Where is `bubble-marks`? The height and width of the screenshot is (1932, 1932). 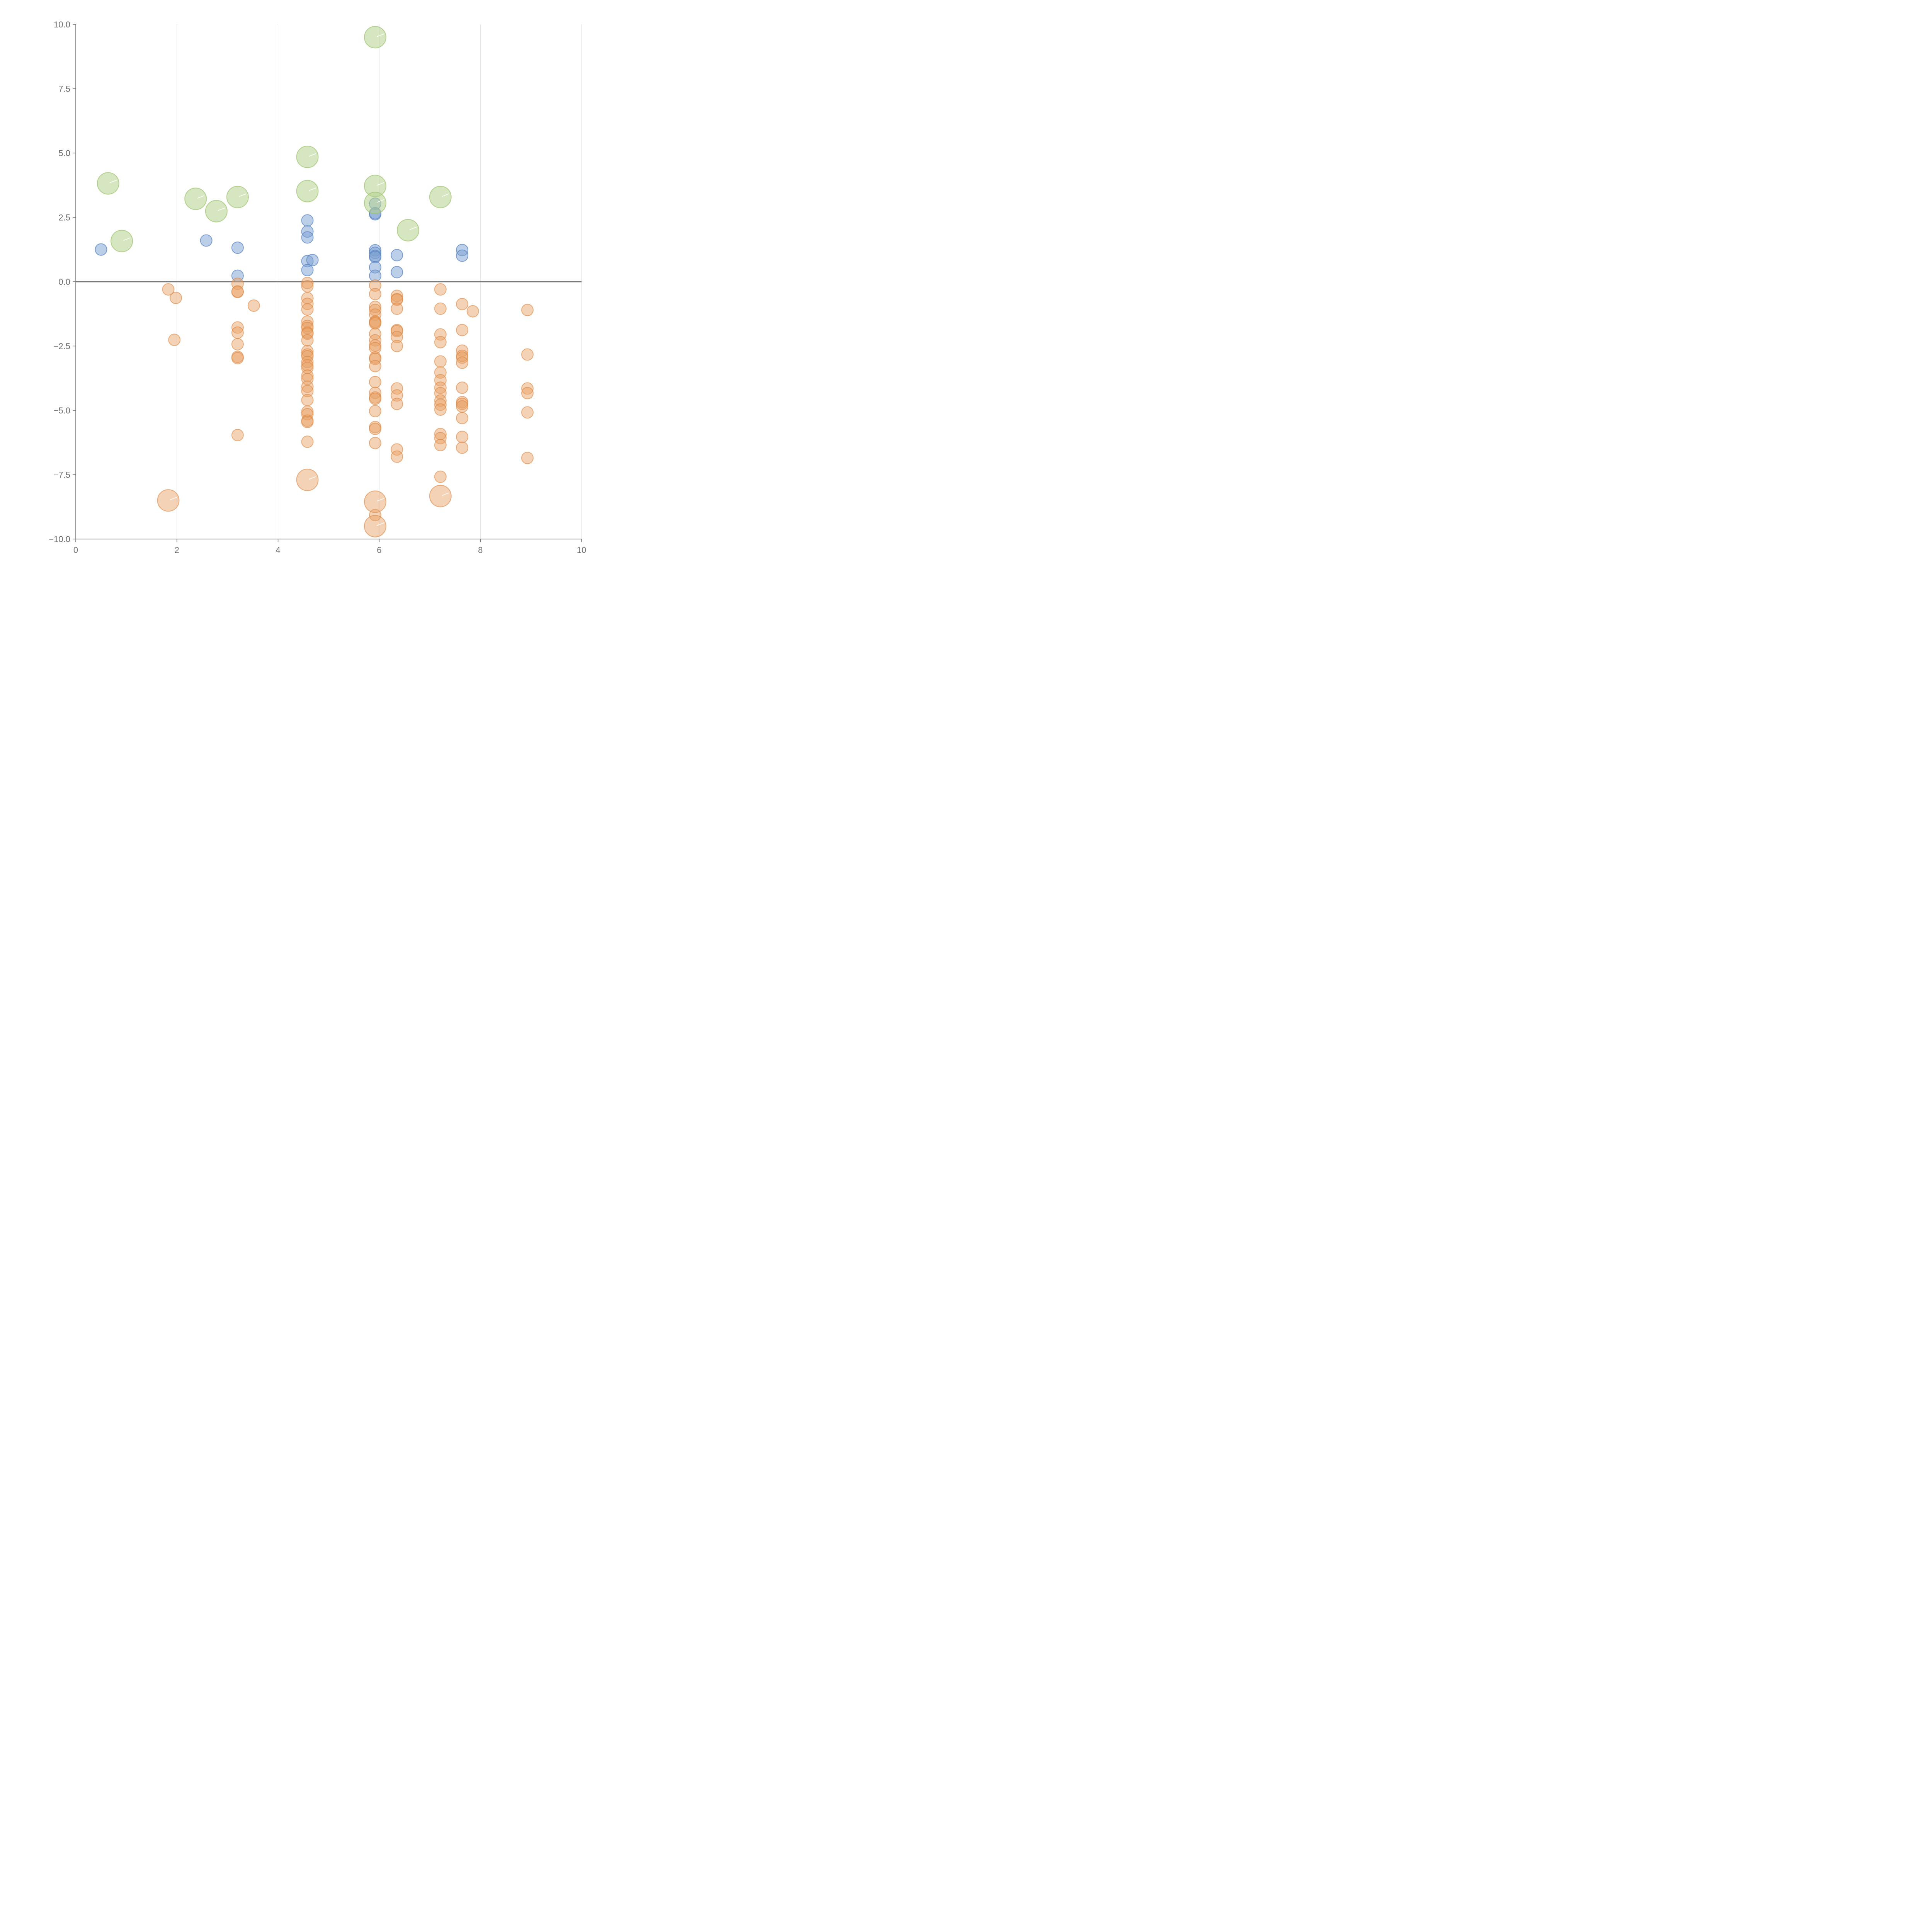
bubble-marks is located at coordinates (314, 282).